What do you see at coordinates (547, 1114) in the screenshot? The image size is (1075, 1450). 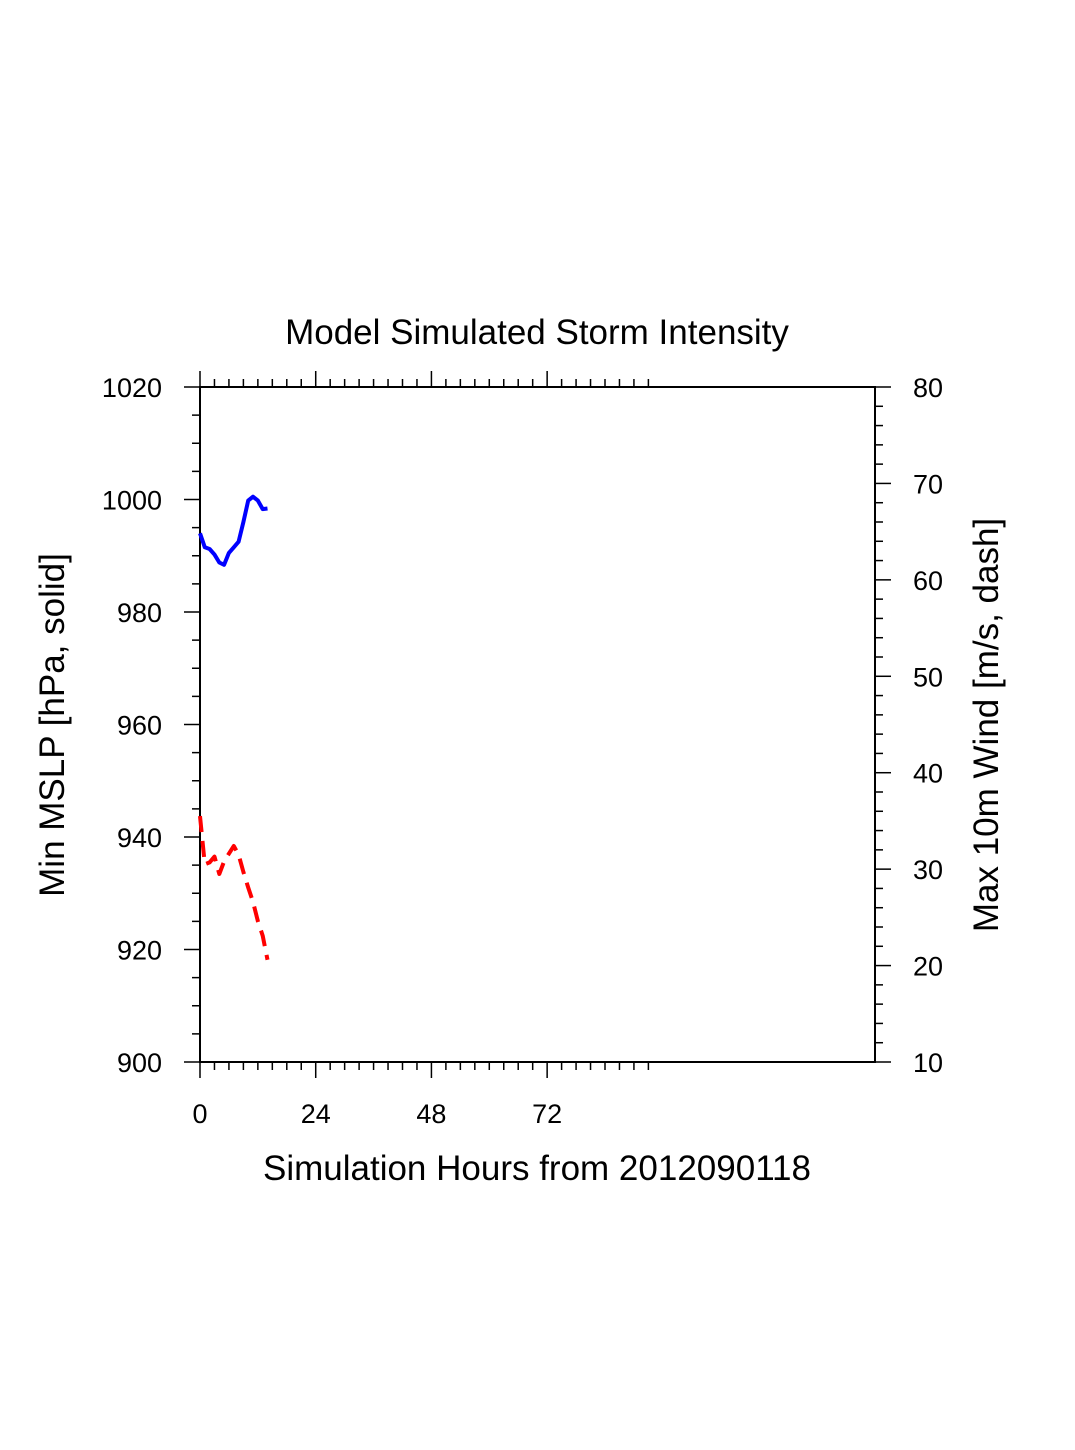 I see `x-tick-label: 72` at bounding box center [547, 1114].